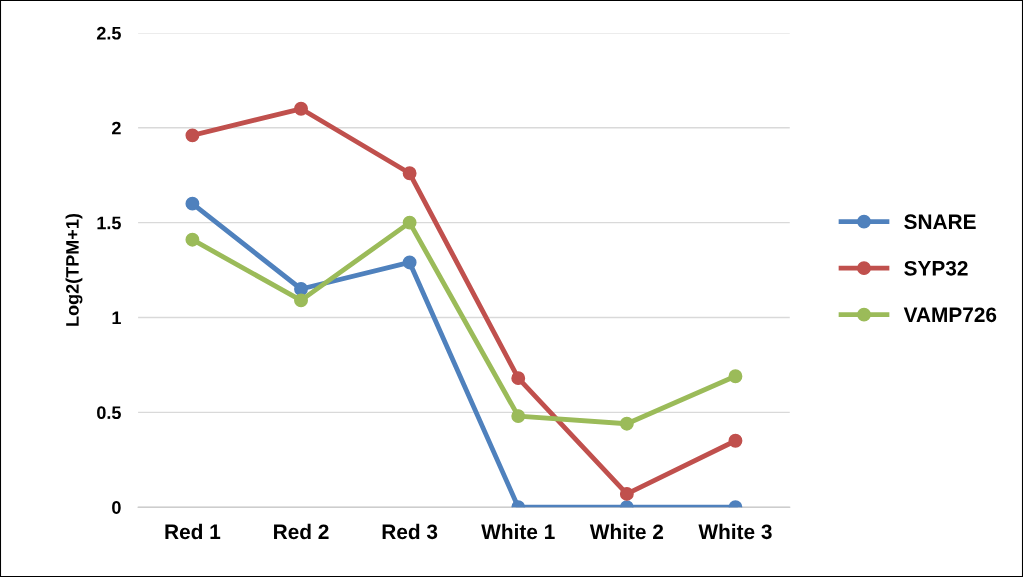  I want to click on y-tick-label: 0.5, so click(109, 413).